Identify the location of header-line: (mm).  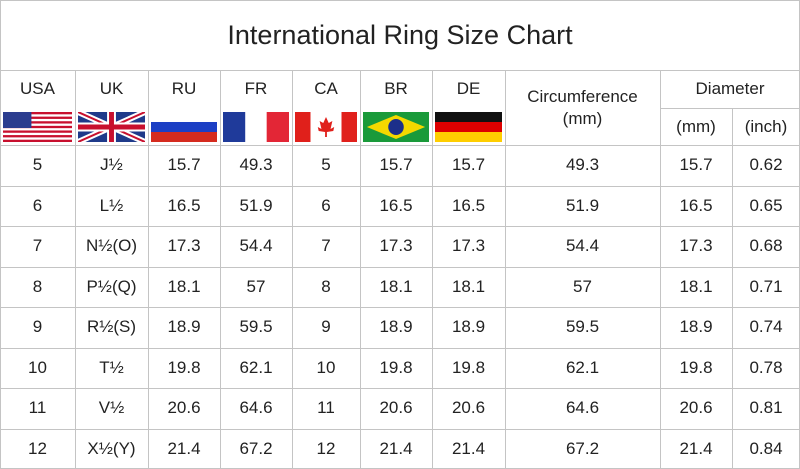
(582, 118).